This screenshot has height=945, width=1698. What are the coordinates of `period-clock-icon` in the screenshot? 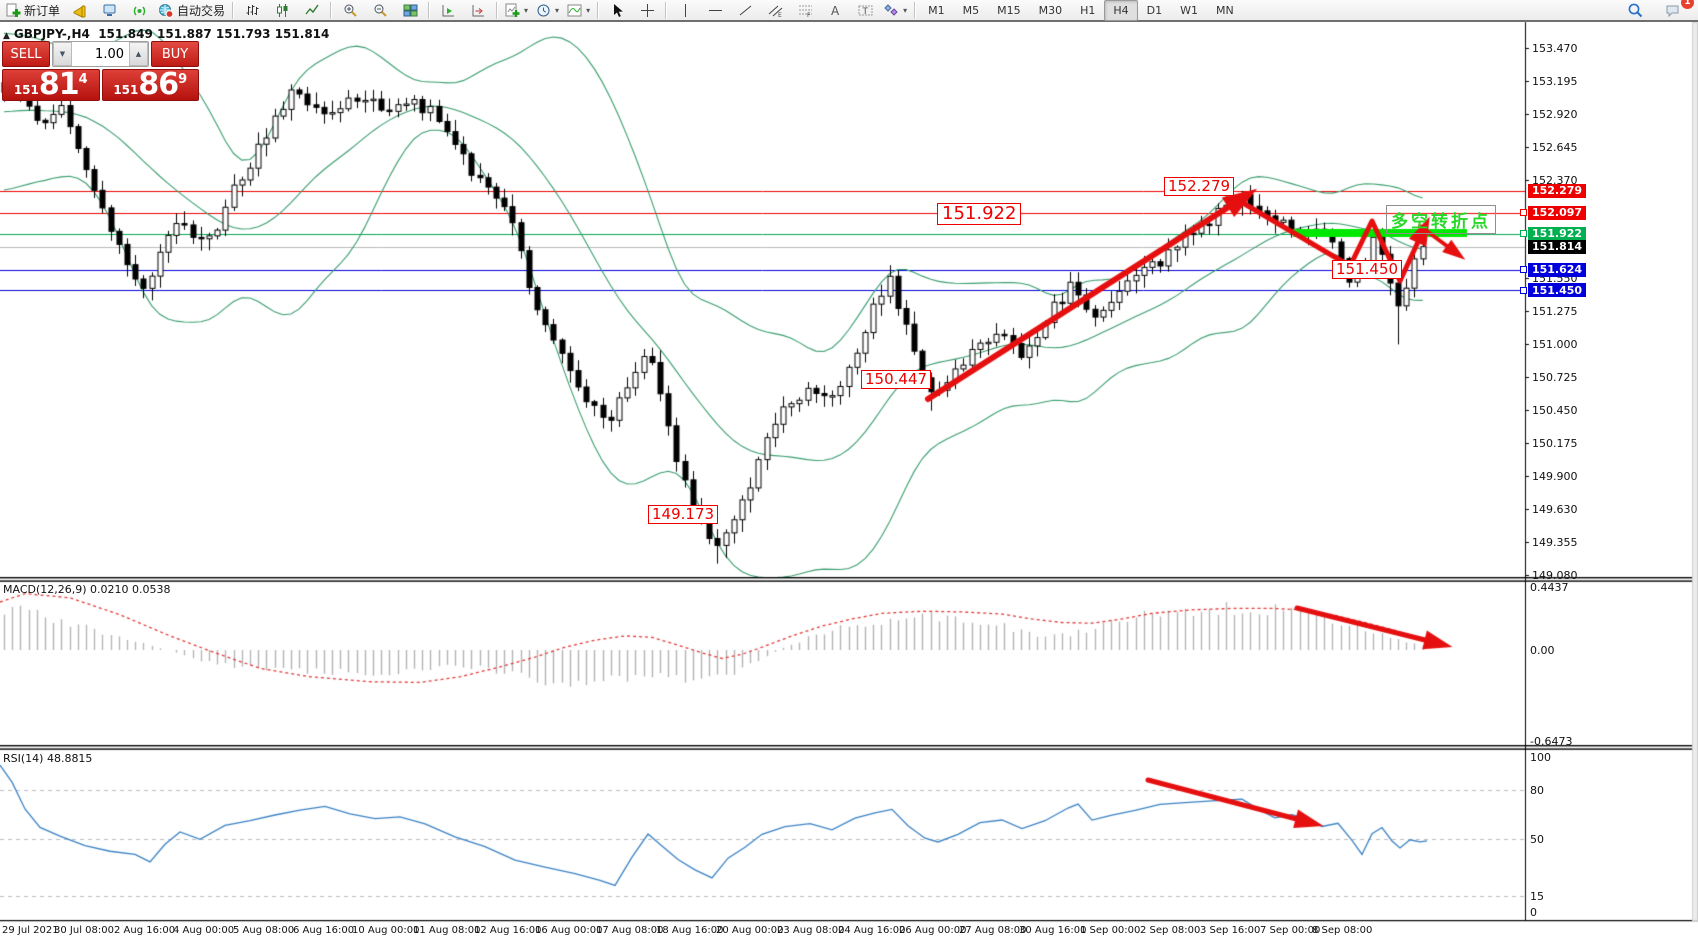 It's located at (543, 10).